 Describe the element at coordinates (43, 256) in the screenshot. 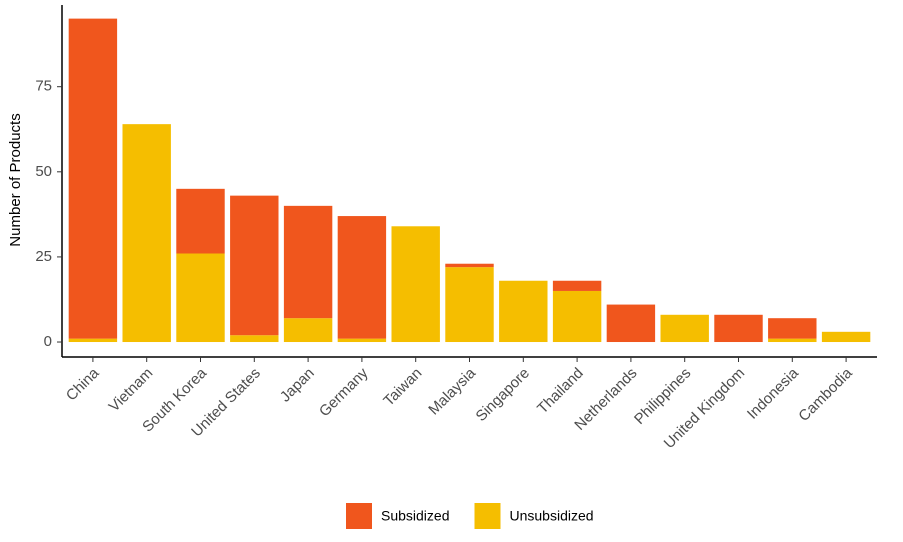

I see `y-tick-label: 25` at that location.